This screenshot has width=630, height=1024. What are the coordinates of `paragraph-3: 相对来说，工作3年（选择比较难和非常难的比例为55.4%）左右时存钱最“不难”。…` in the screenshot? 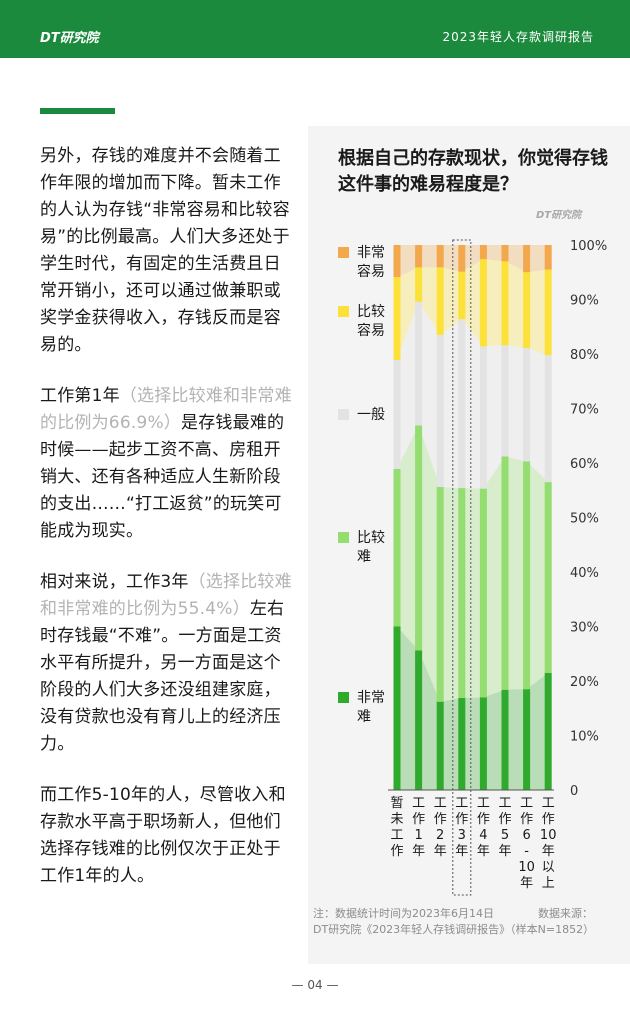 It's located at (168, 663).